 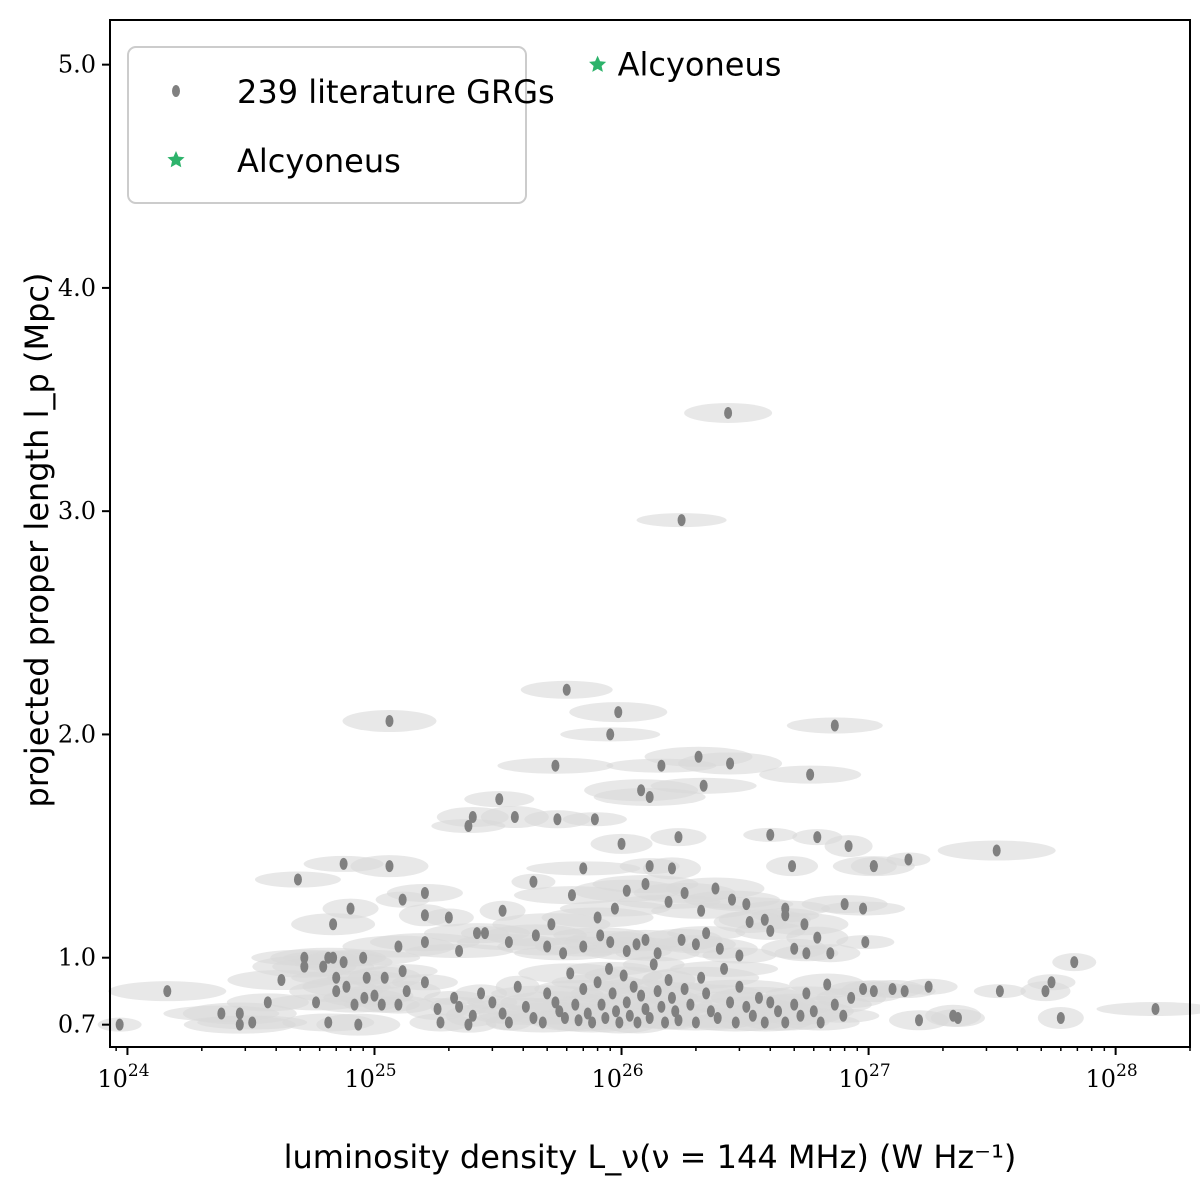 What do you see at coordinates (37, 540) in the screenshot?
I see `y-axis-title: projected proper length l_p (Mpc)` at bounding box center [37, 540].